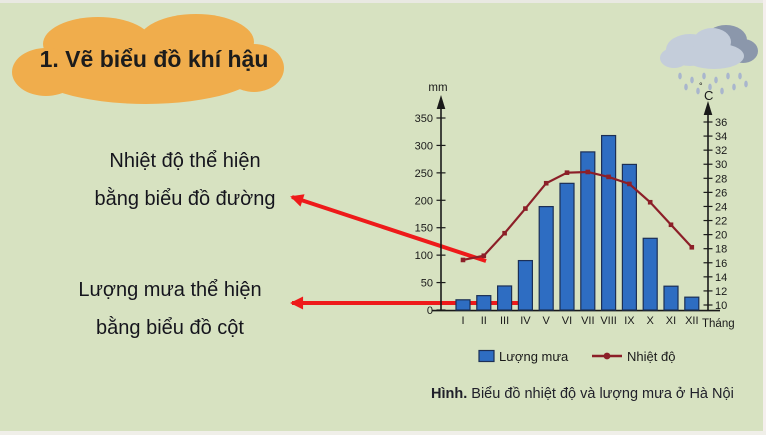  What do you see at coordinates (721, 250) in the screenshot?
I see `right-tick-label: 18` at bounding box center [721, 250].